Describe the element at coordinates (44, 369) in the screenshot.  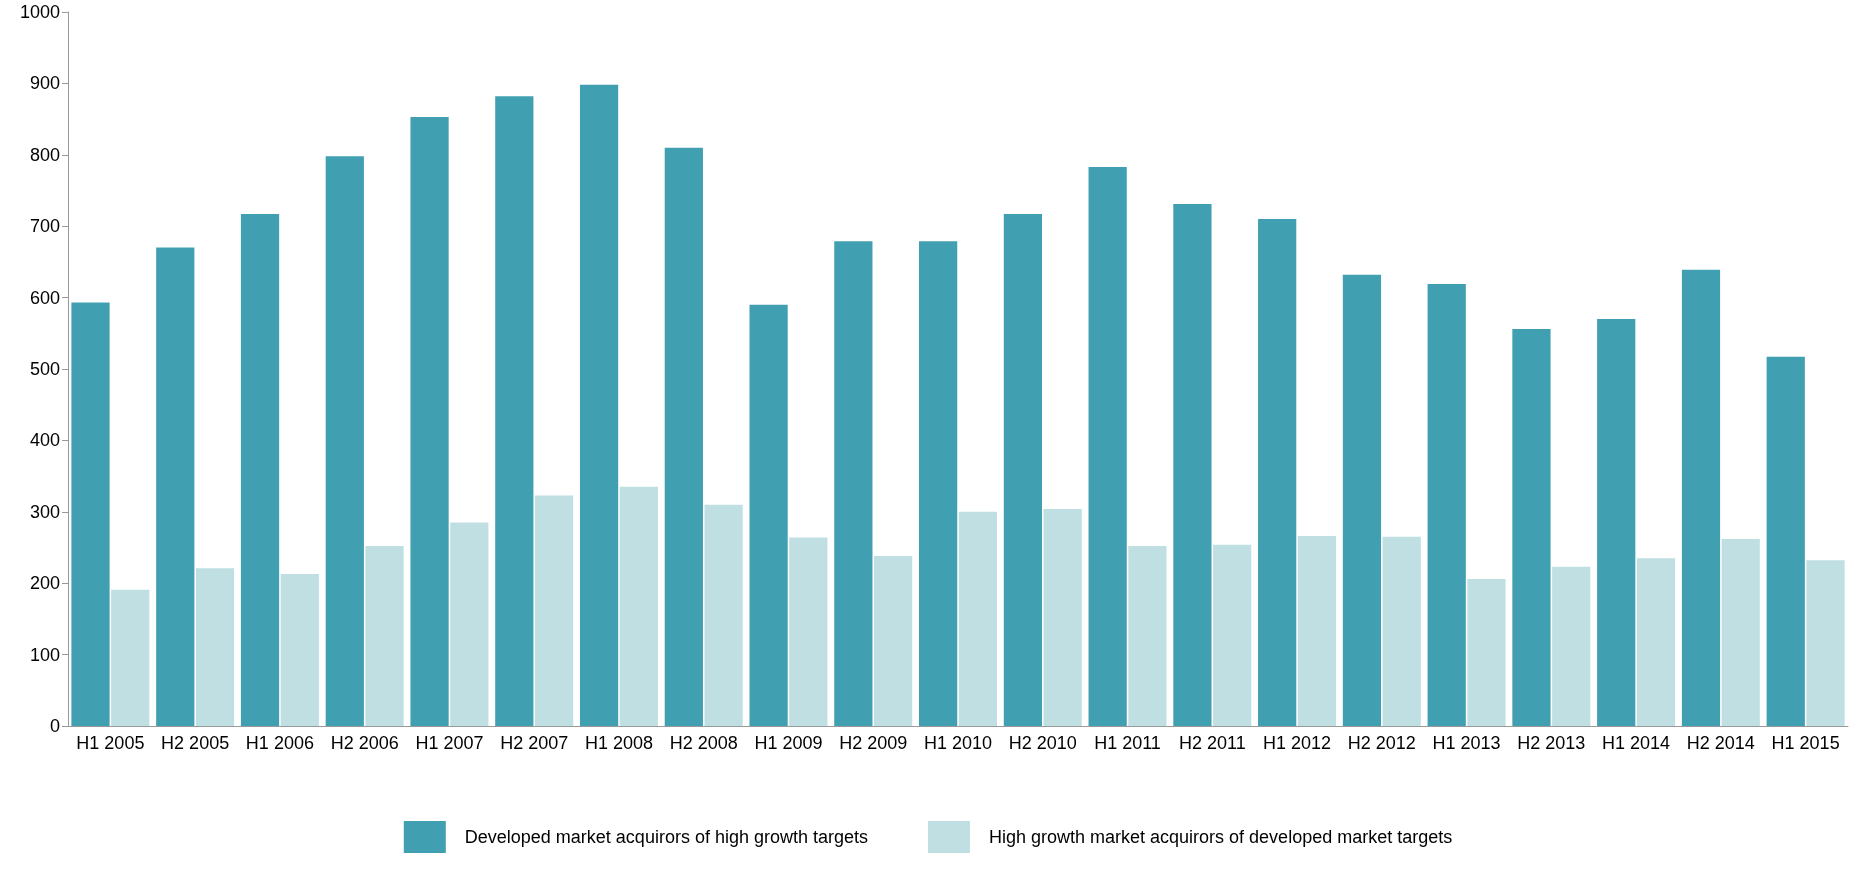
I see `y-tick-label: 500` at that location.